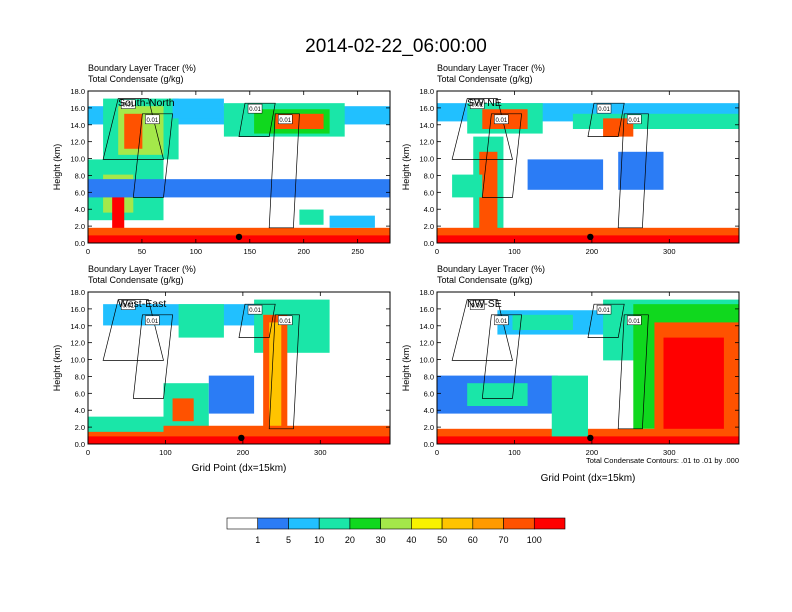 The image size is (792, 612). Describe the element at coordinates (136, 280) in the screenshot. I see `panel-3-label-2: Total Condensate (g/kg)` at that location.